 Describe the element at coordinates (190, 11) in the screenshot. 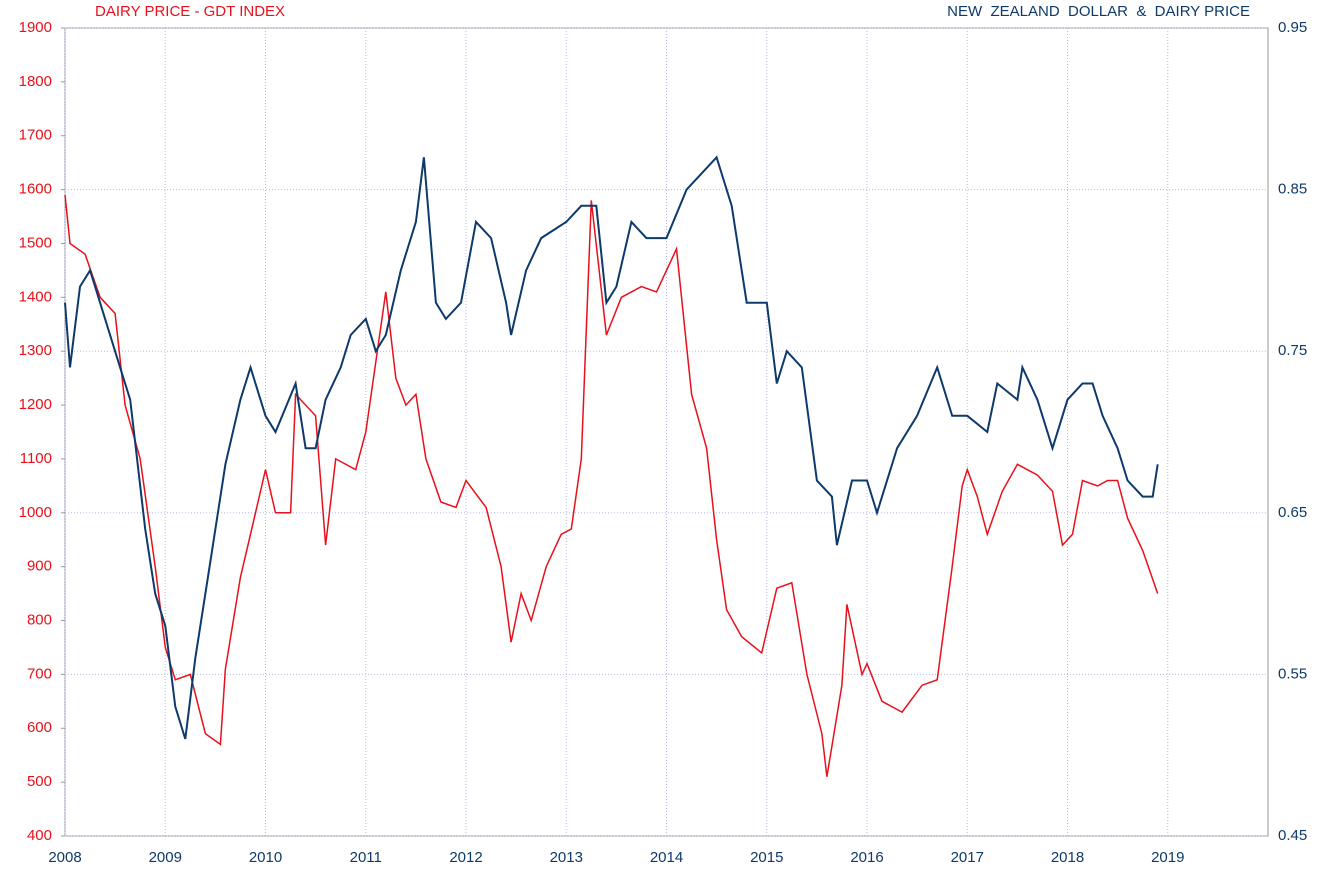

I see `left-title: DAIRY PRICE - GDT INDEX` at that location.